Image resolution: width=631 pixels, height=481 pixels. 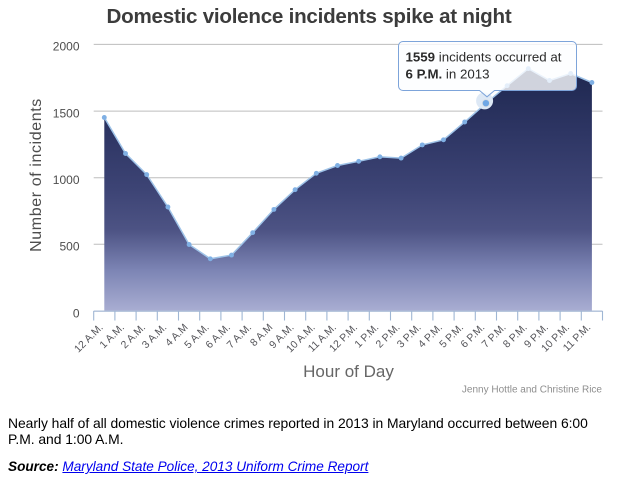 What do you see at coordinates (69, 247) in the screenshot?
I see `svg-text: 500` at bounding box center [69, 247].